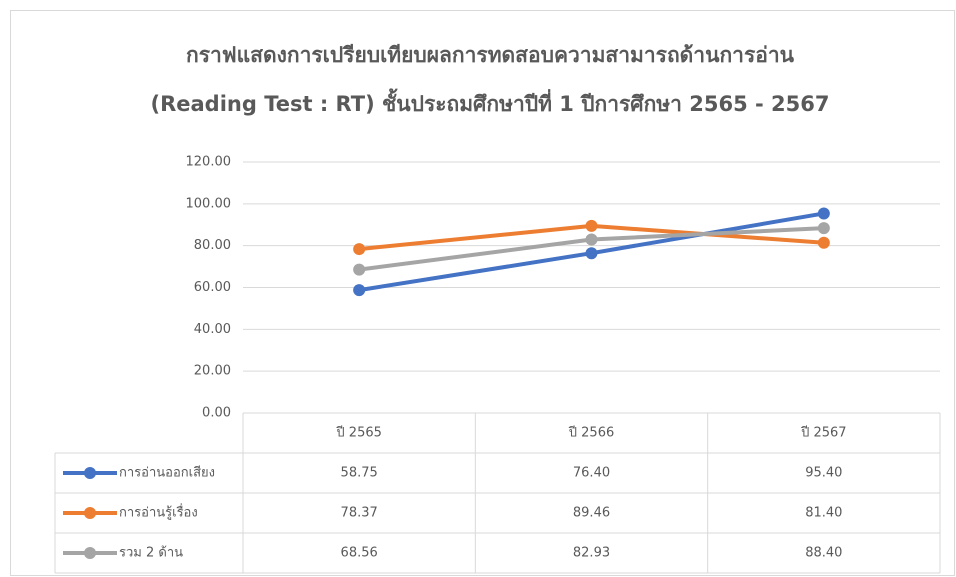 Image resolution: width=956 pixels, height=577 pixels. I want to click on x-tick-label: ปี 2566, so click(591, 433).